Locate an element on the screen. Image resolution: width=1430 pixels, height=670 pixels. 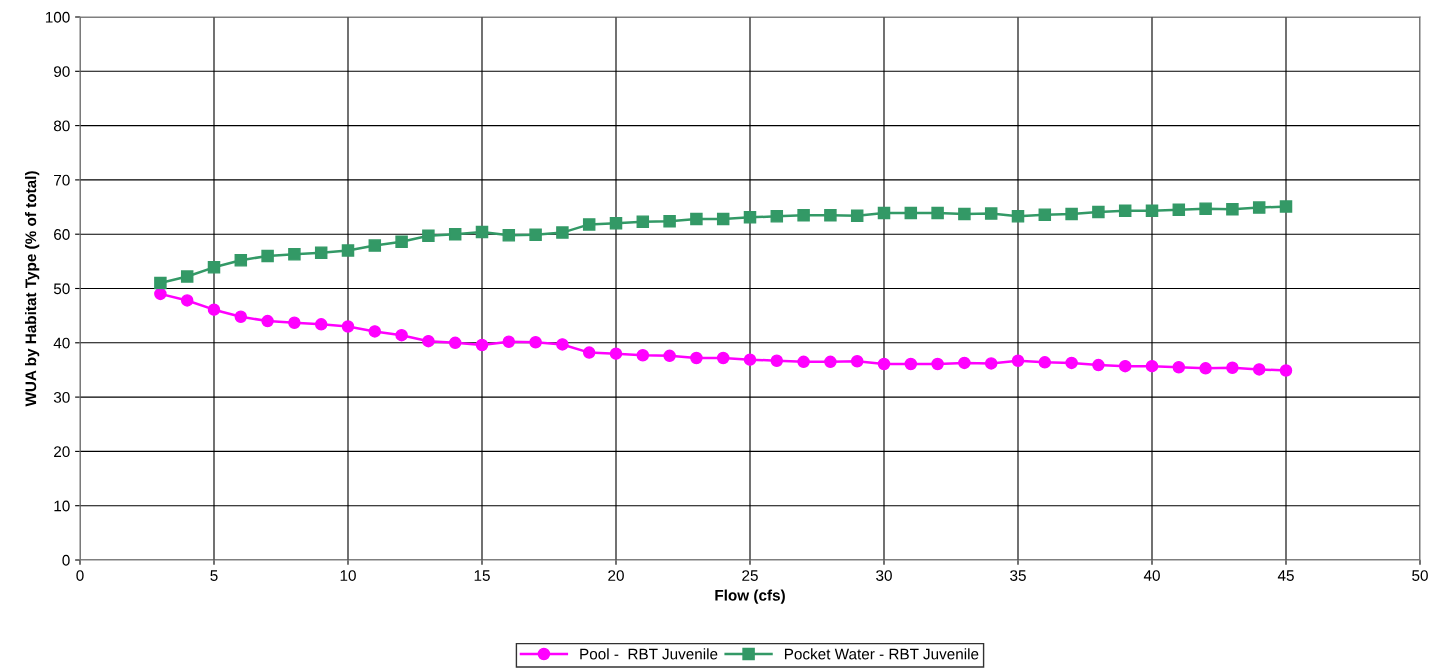
x-axis-title: Flow (cfs) is located at coordinates (750, 596).